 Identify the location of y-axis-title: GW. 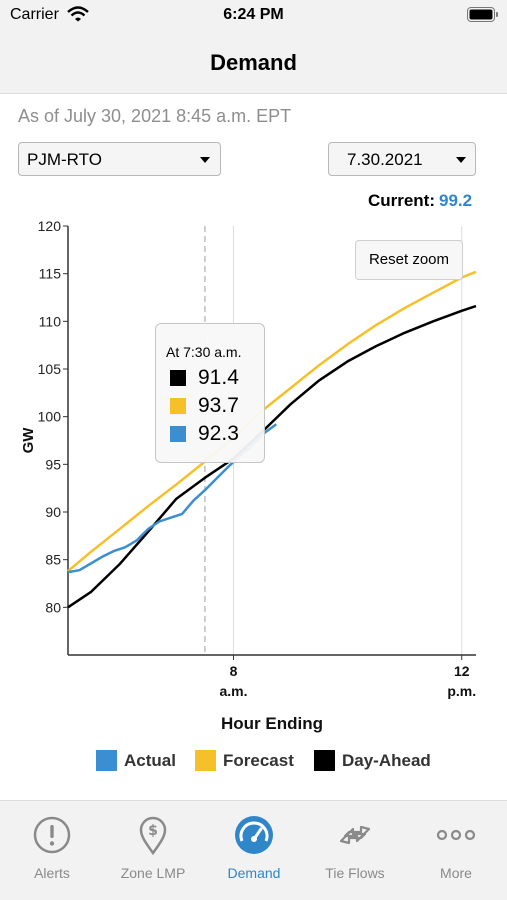
(28, 440).